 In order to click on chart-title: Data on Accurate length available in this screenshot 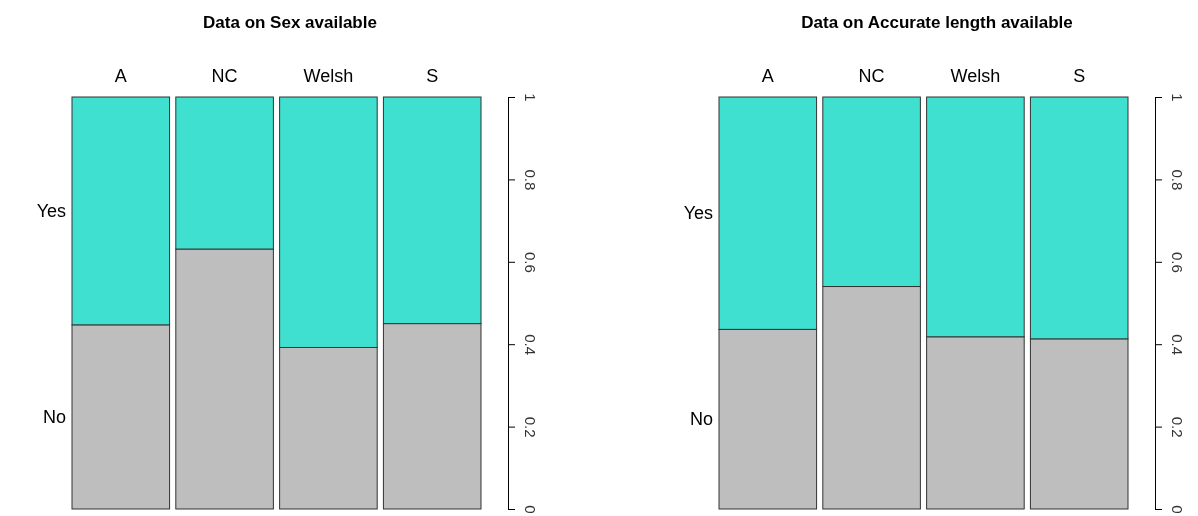, I will do `click(937, 22)`.